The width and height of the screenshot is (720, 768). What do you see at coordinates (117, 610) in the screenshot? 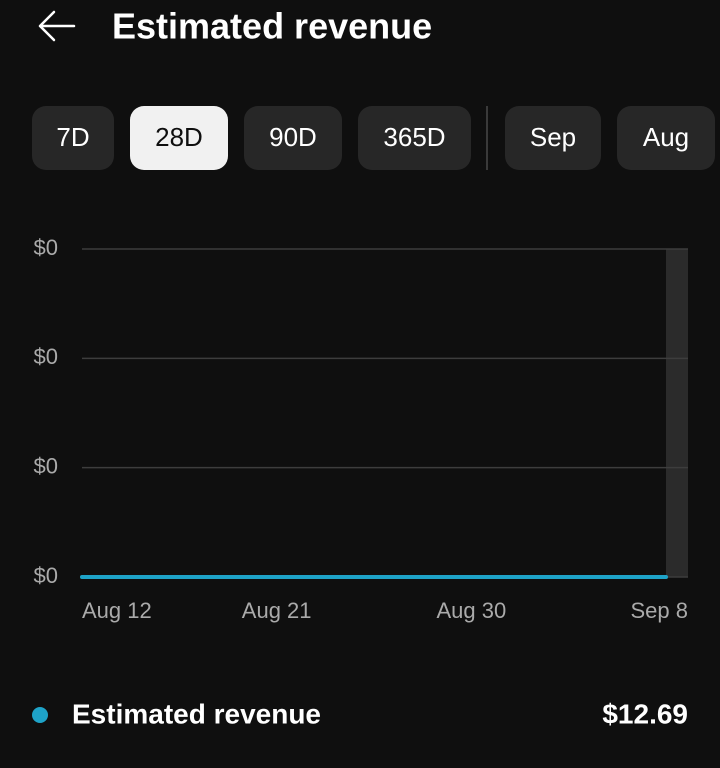
I see `x-tick-label: Aug 12` at bounding box center [117, 610].